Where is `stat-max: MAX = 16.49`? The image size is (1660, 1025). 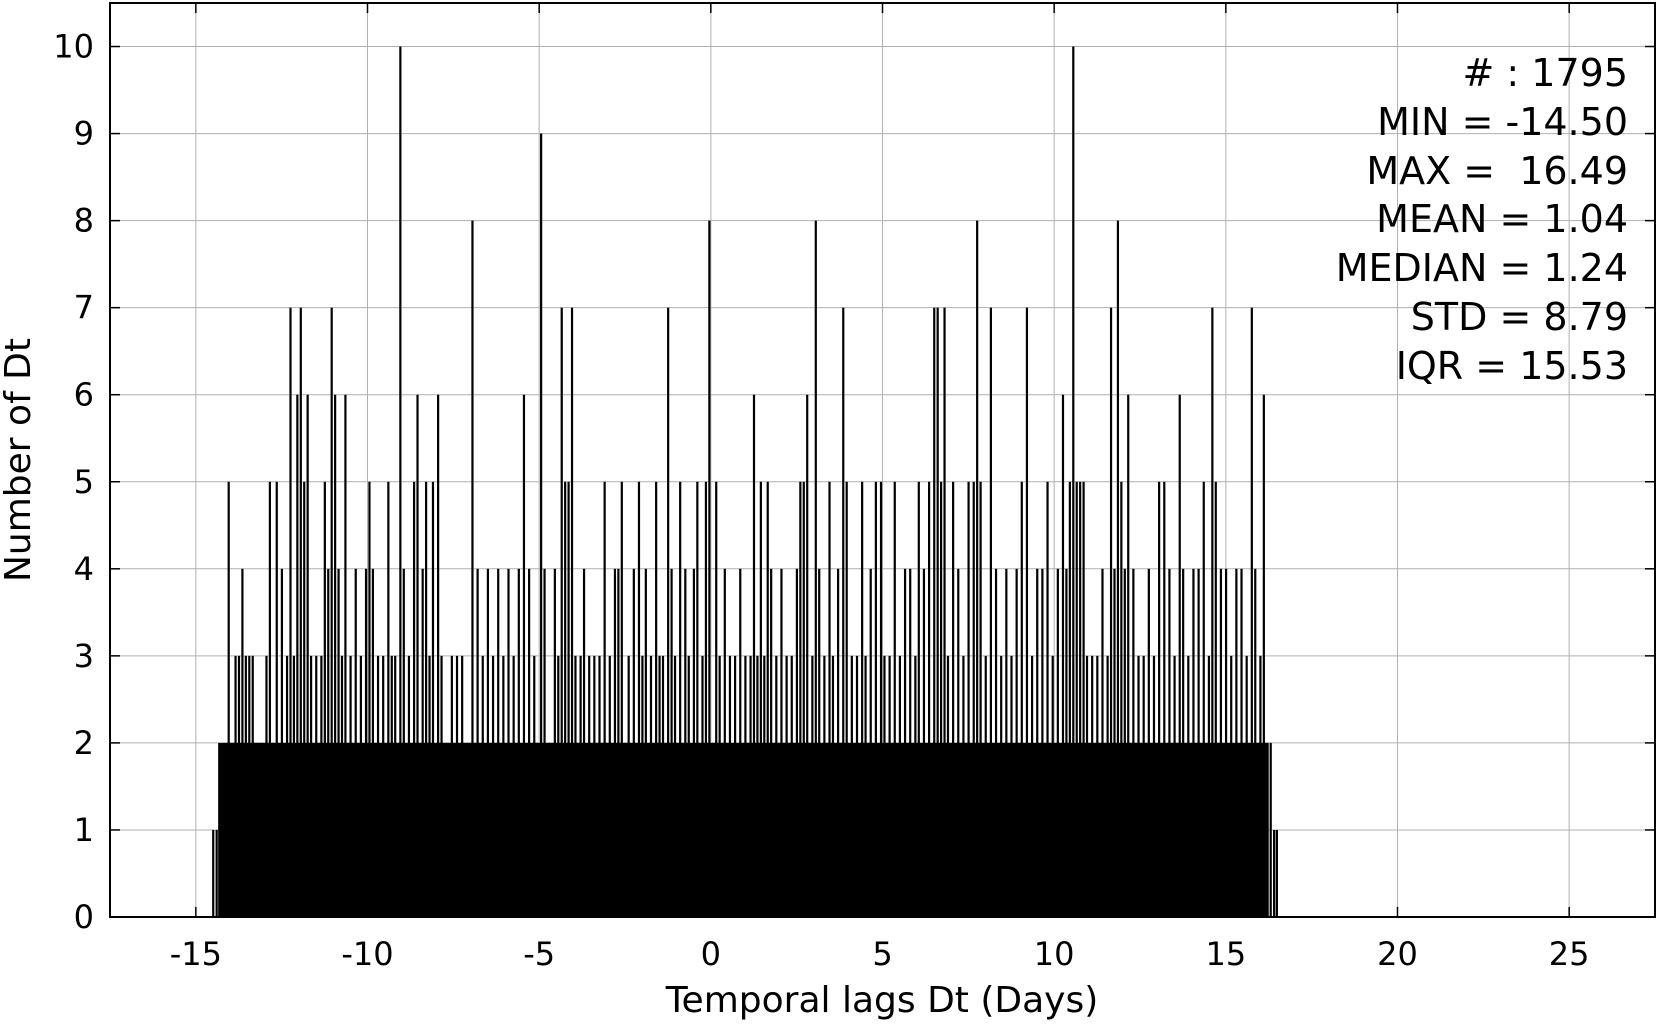 stat-max: MAX = 16.49 is located at coordinates (1497, 171).